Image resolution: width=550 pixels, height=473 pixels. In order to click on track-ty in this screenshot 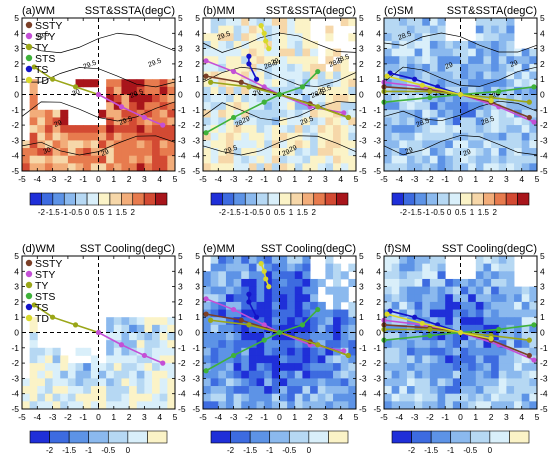, I will do `click(66, 81)`.